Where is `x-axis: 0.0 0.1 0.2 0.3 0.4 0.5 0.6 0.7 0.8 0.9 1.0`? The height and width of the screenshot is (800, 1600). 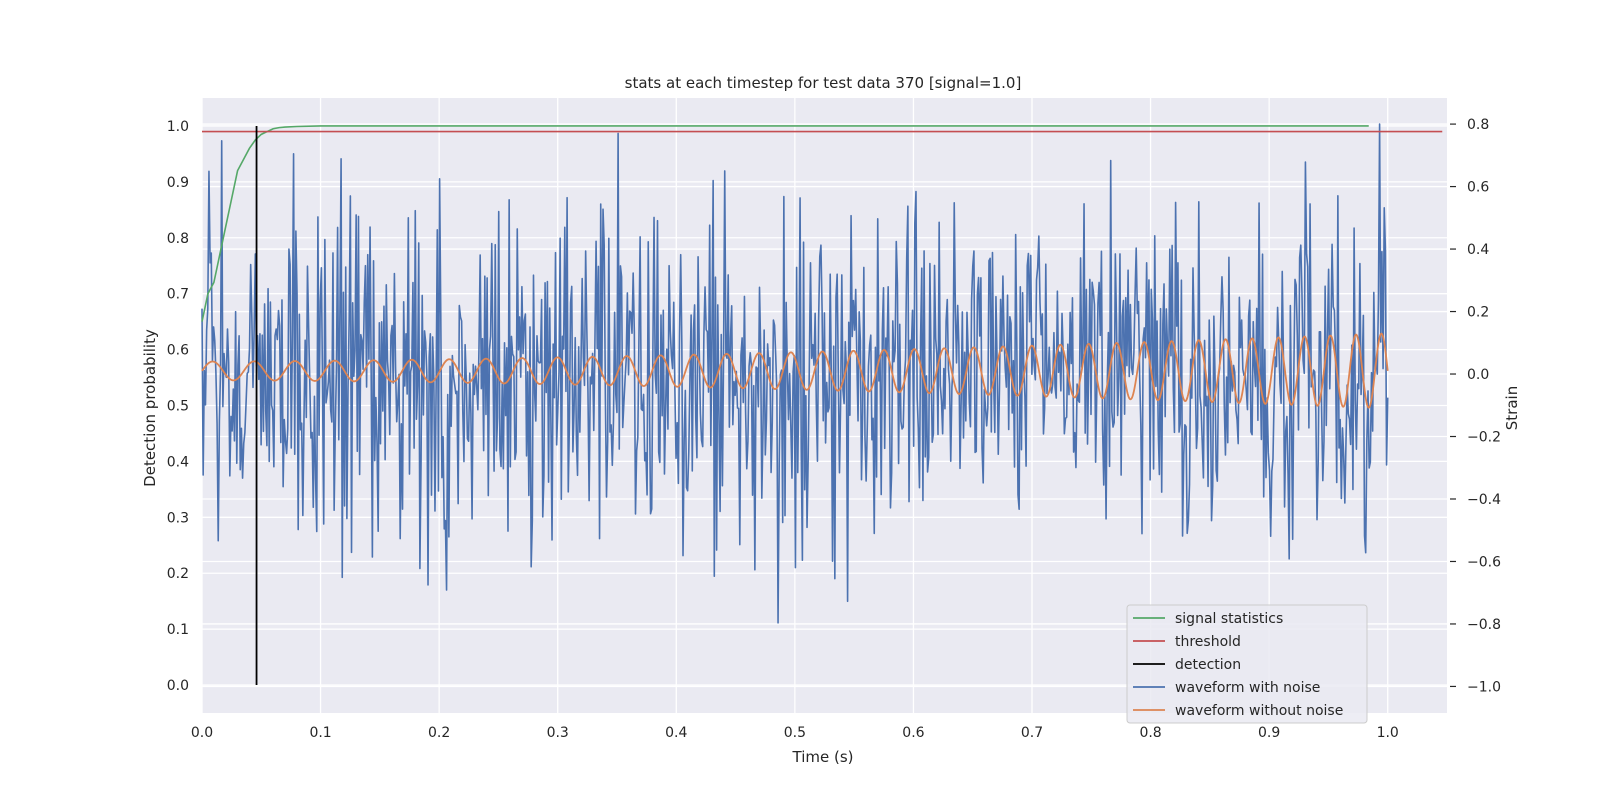
x-axis: 0.0 0.1 0.2 0.3 0.4 0.5 0.6 0.7 0.8 0.9 1.0 is located at coordinates (795, 733).